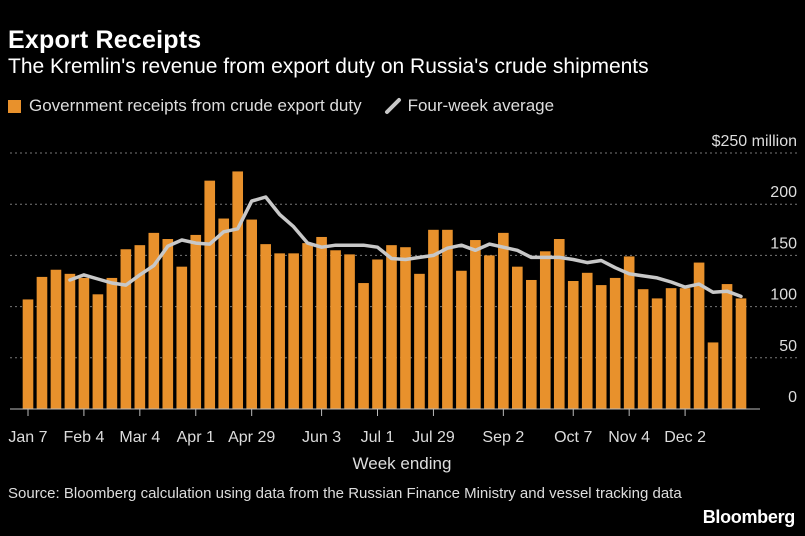 The image size is (805, 536). What do you see at coordinates (685, 437) in the screenshot?
I see `x-tick-label: Dec 2` at bounding box center [685, 437].